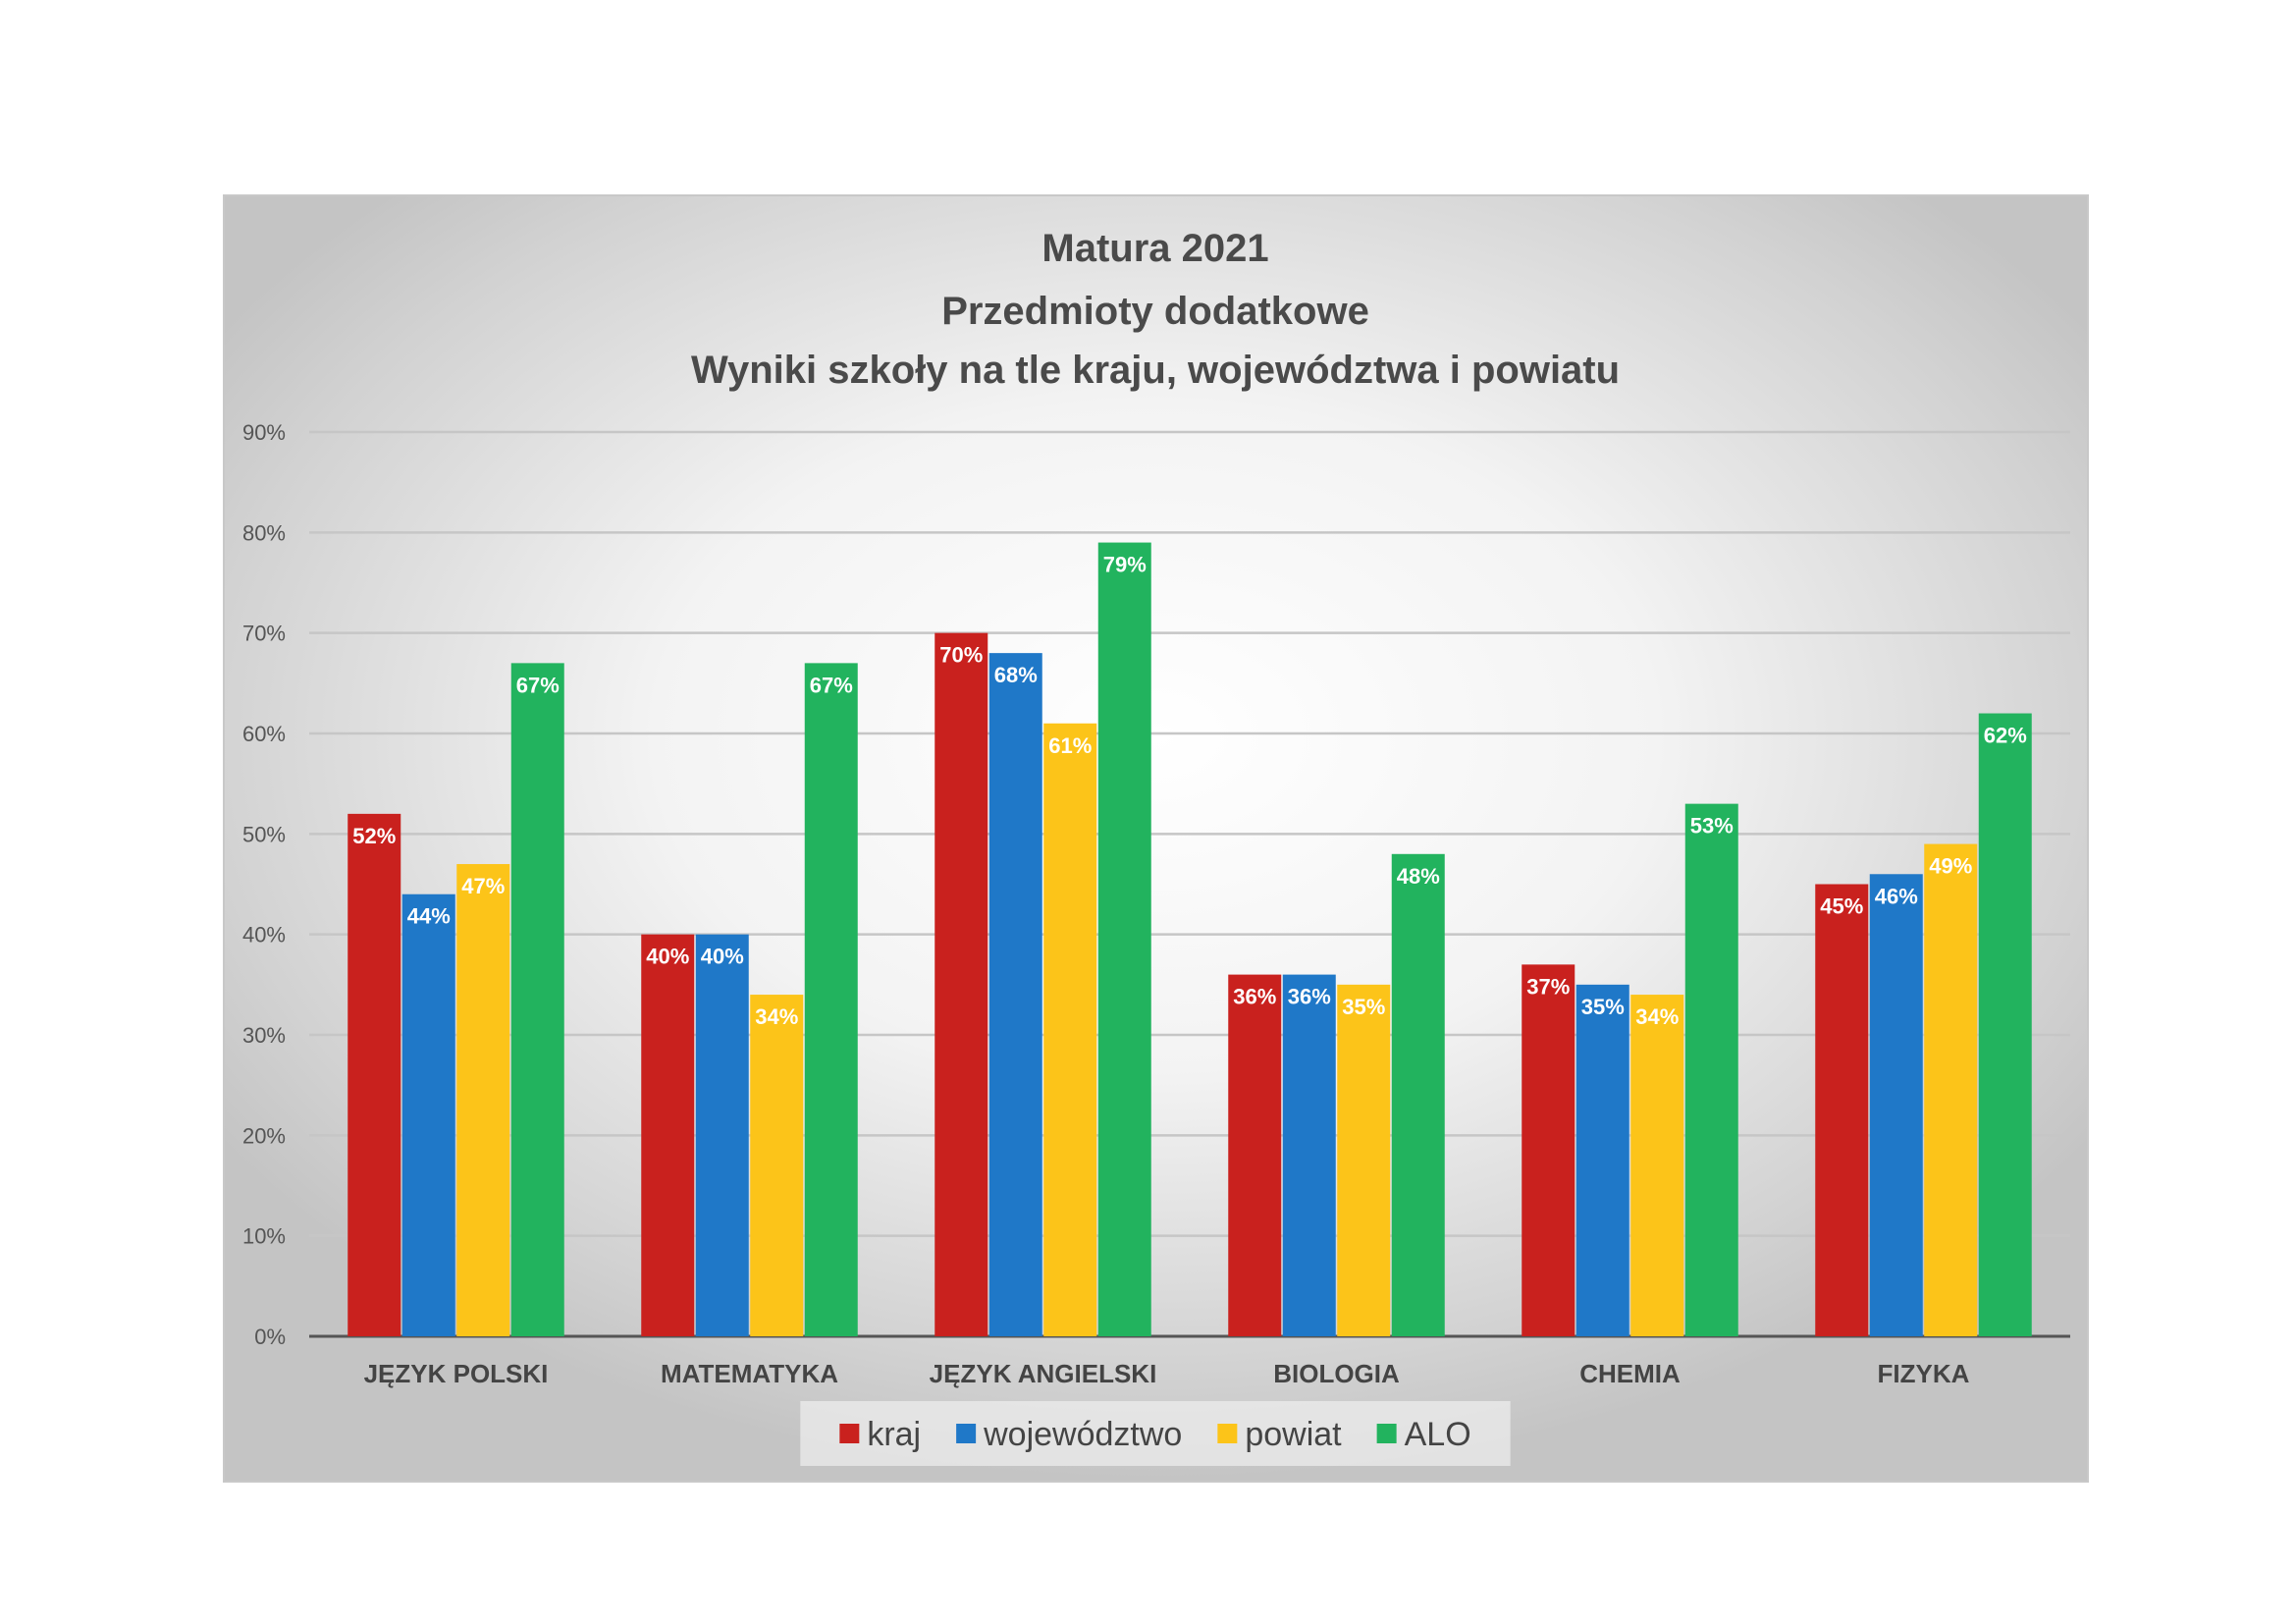 The height and width of the screenshot is (1624, 2296). Describe the element at coordinates (1950, 866) in the screenshot. I see `data-label: 49%` at that location.